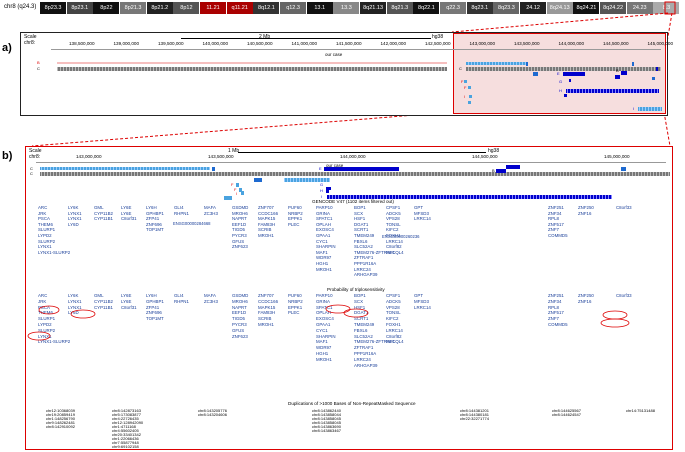 The image size is (685, 452). What do you see at coordinates (240, 247) in the screenshot?
I see `gene-label: ZNF623` at bounding box center [240, 247].